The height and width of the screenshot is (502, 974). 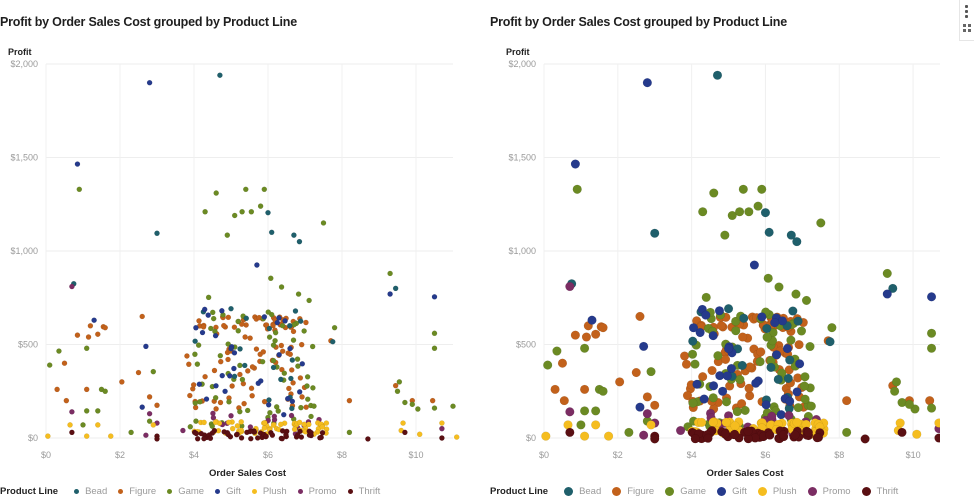 What do you see at coordinates (231, 415) in the screenshot?
I see `data-point-promo` at bounding box center [231, 415].